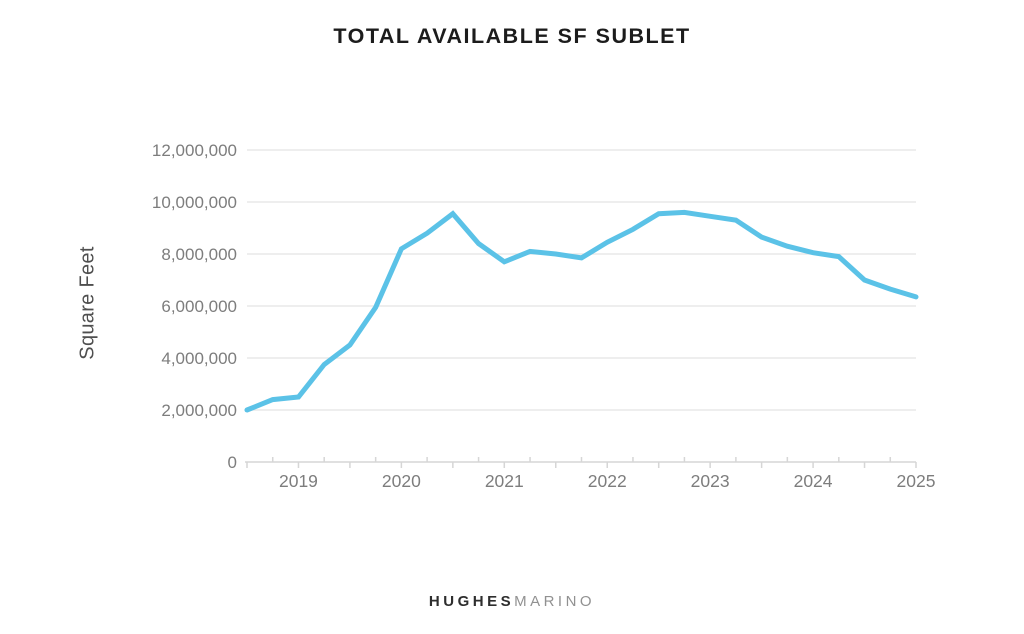 The image size is (1024, 634). Describe the element at coordinates (199, 358) in the screenshot. I see `y-tick-label: 4,000,000` at that location.